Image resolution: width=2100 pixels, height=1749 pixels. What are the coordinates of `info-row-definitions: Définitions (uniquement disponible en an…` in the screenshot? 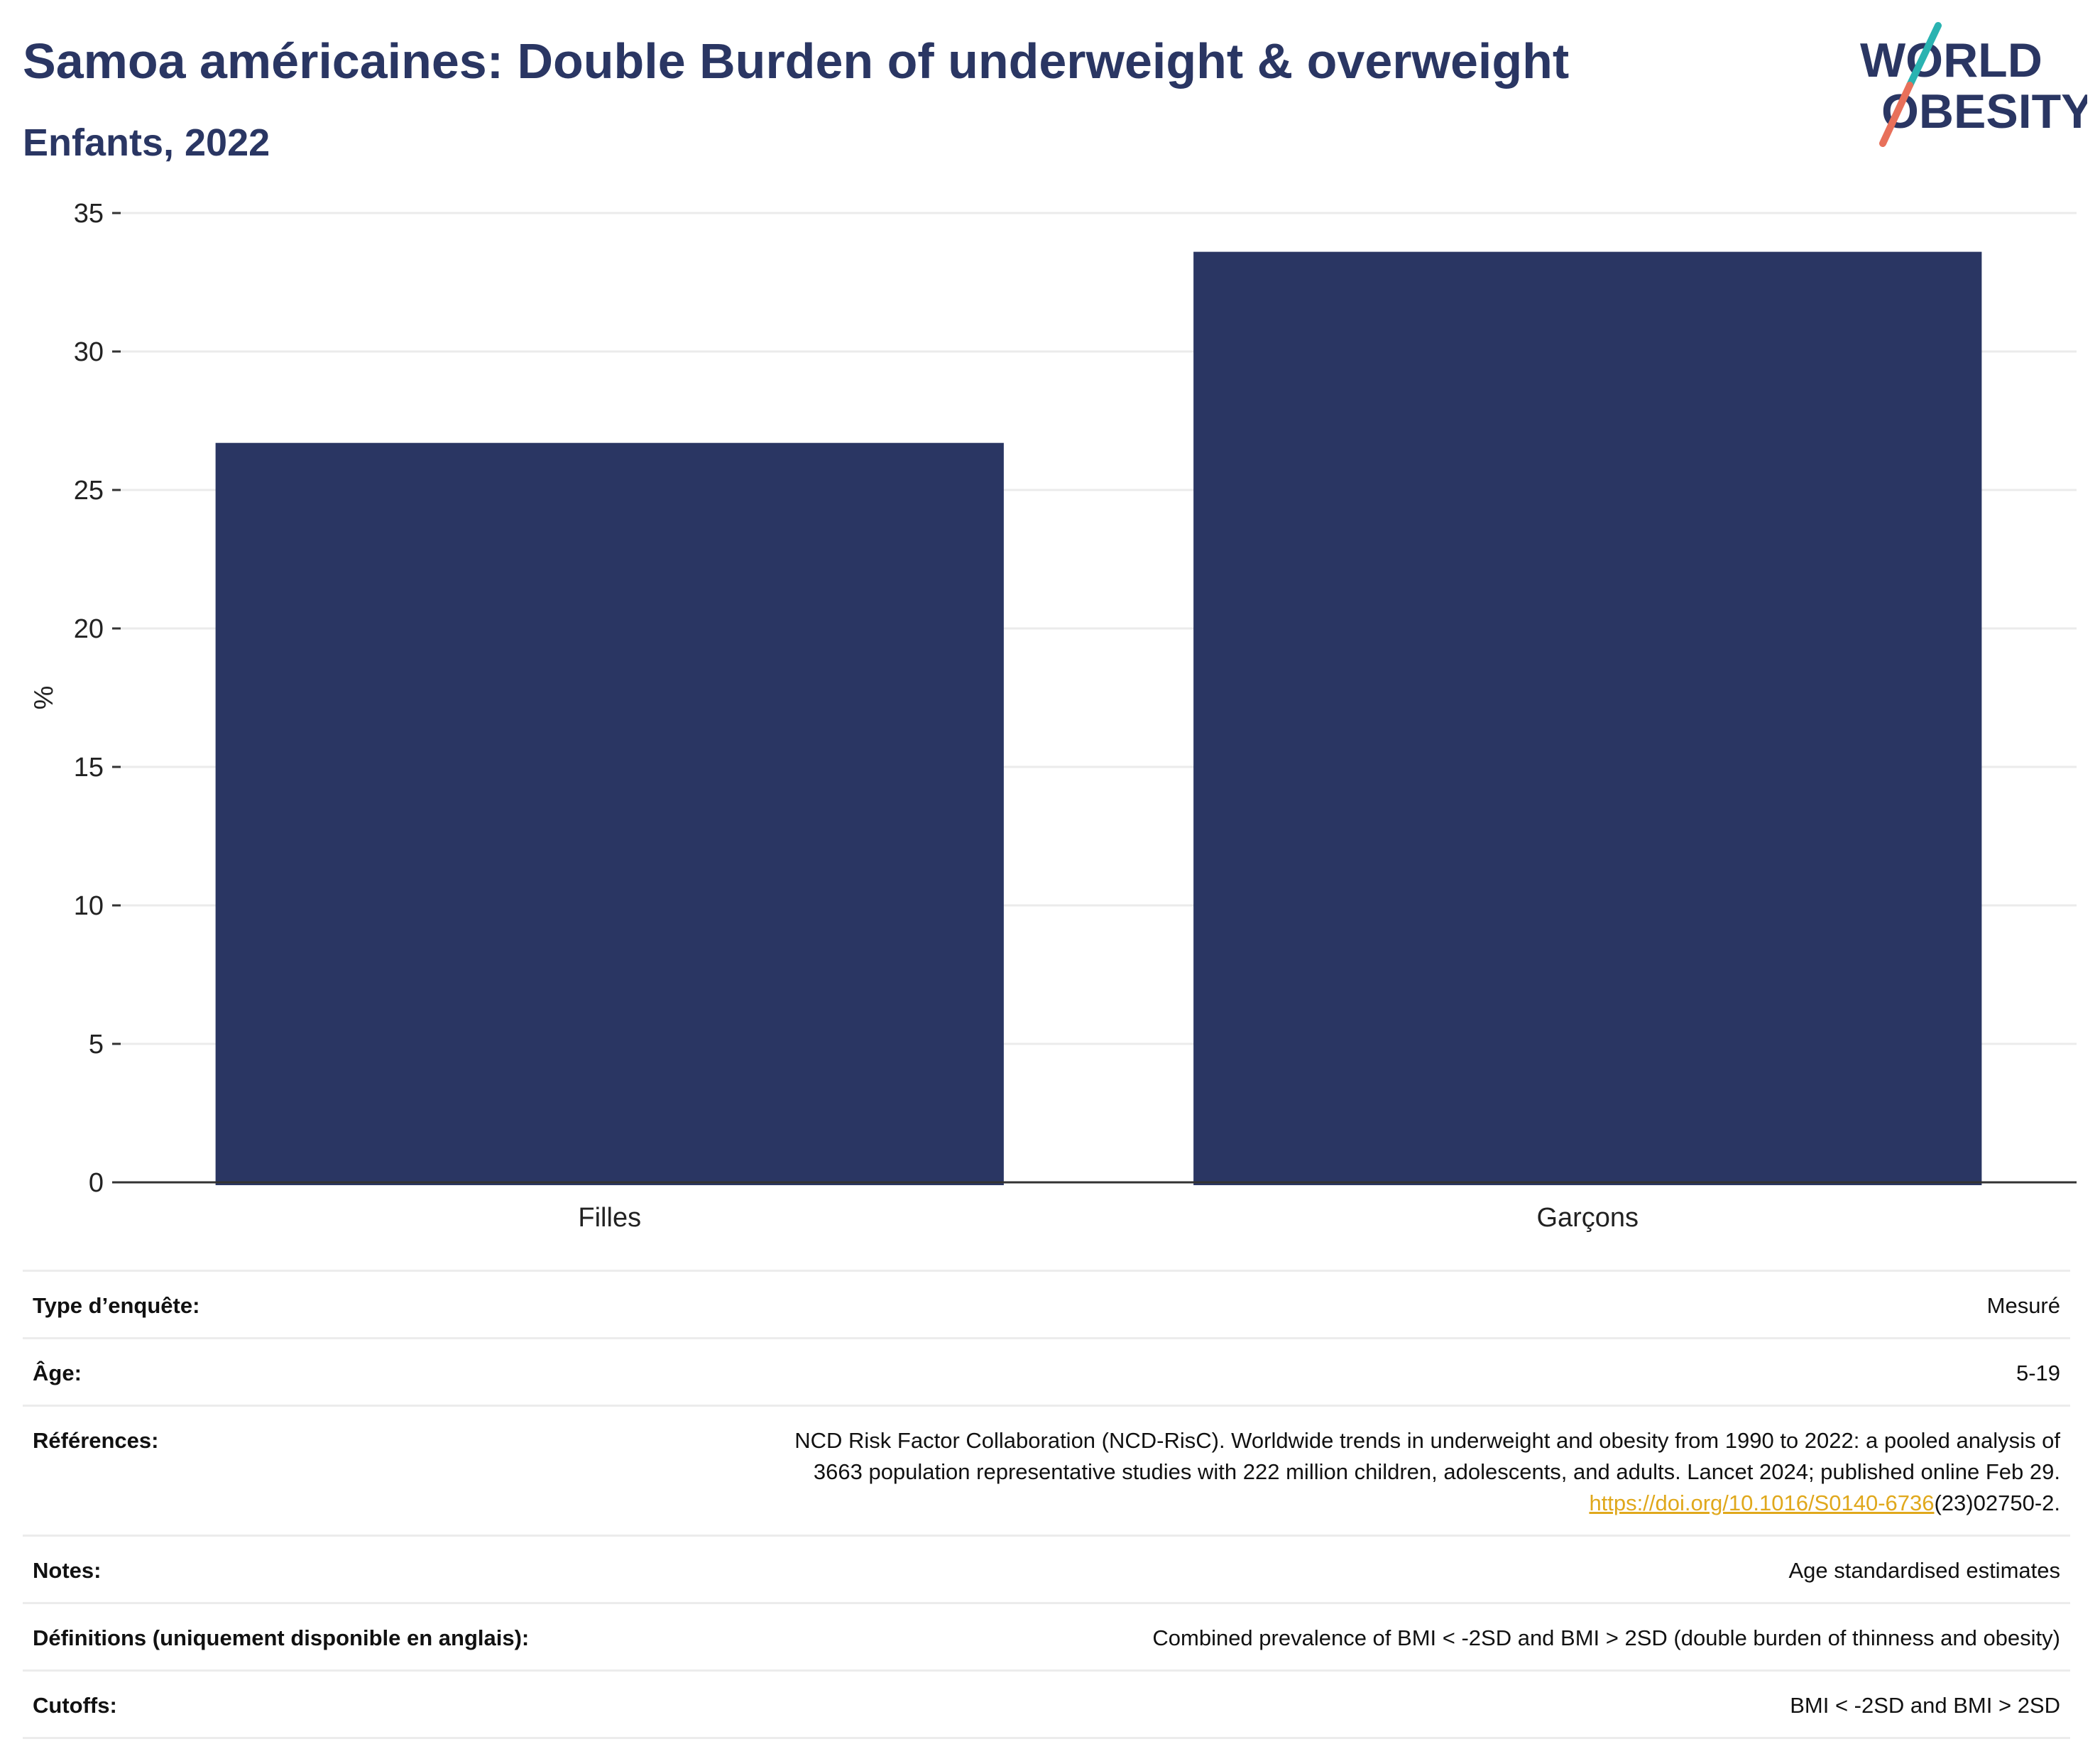 It's located at (1046, 1636).